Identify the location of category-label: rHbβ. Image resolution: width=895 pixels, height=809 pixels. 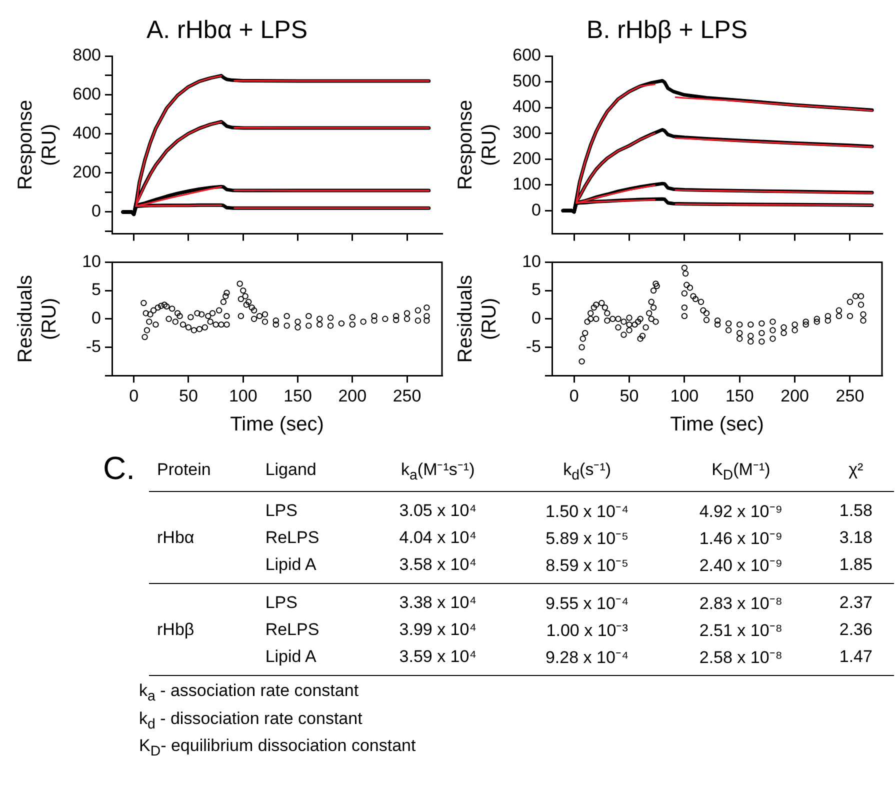
(175, 629).